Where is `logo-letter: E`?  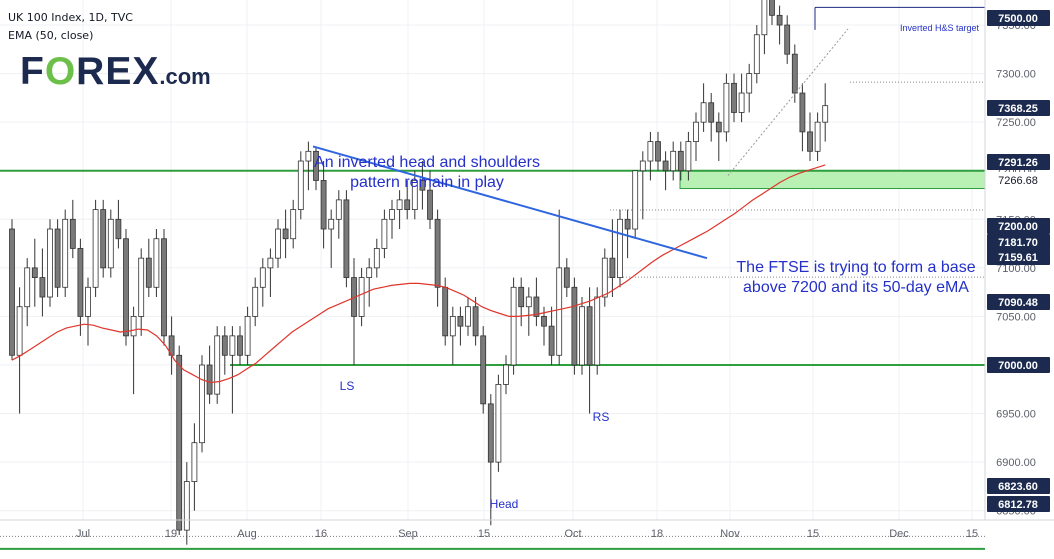 logo-letter: E is located at coordinates (119, 71).